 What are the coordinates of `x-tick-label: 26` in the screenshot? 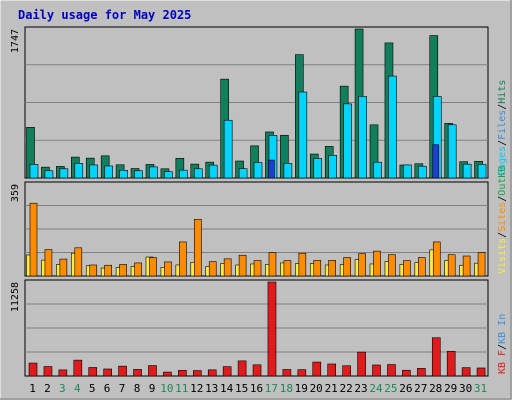 It's located at (405, 388).